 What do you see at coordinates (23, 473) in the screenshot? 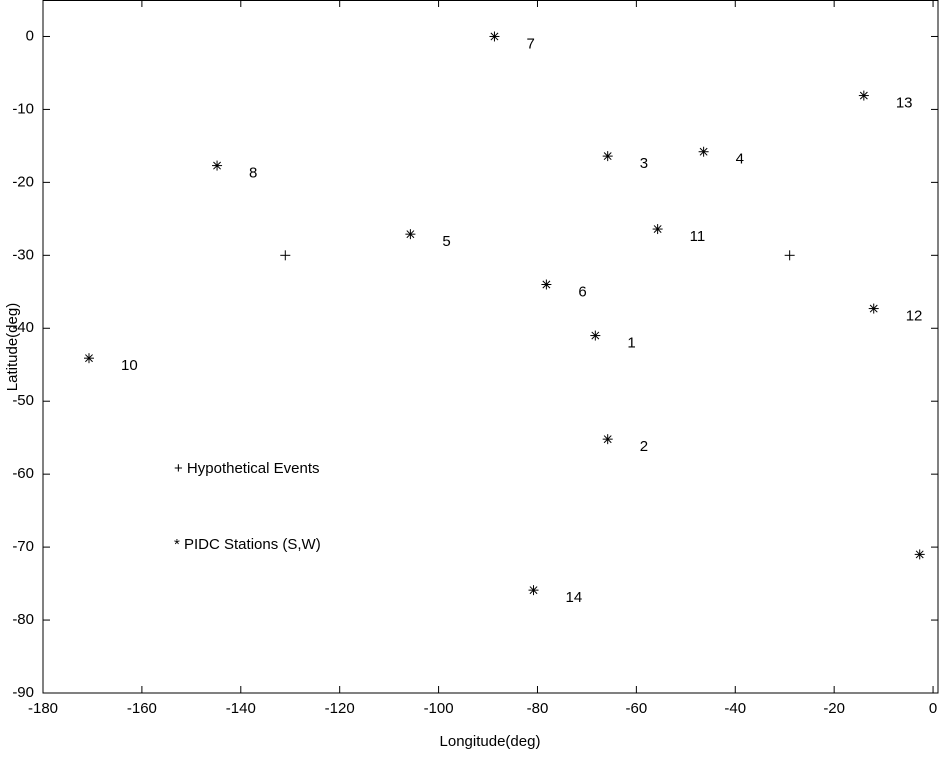
I see `y-tick-label: -60` at bounding box center [23, 473].